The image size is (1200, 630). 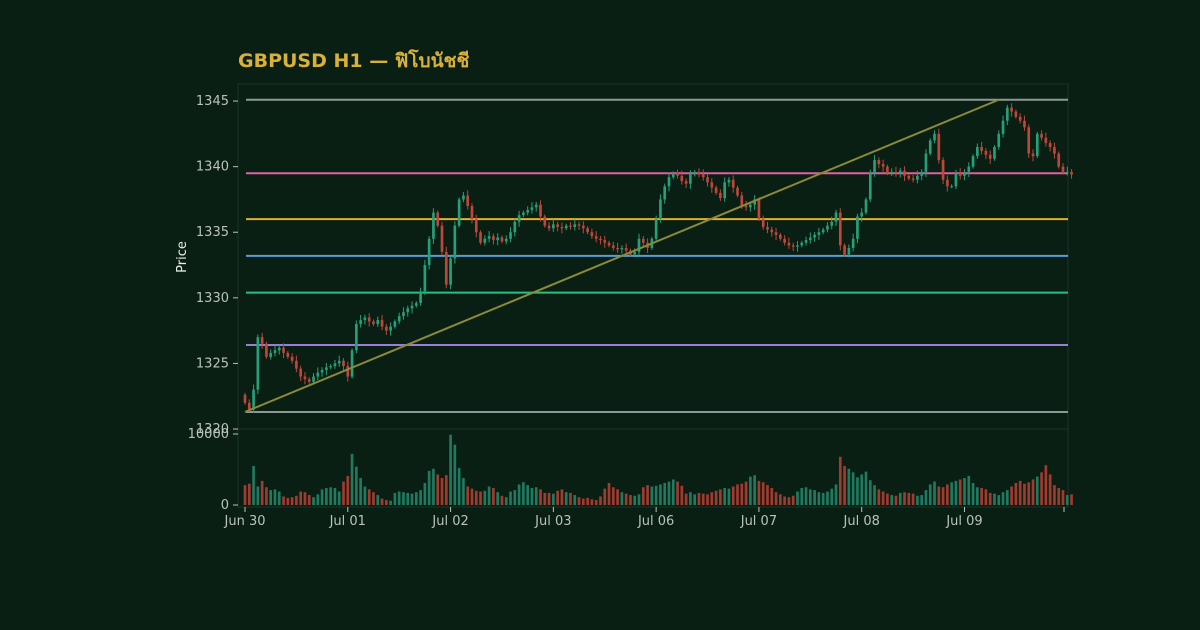 I want to click on volume-tick-label: 0, so click(x=225, y=505).